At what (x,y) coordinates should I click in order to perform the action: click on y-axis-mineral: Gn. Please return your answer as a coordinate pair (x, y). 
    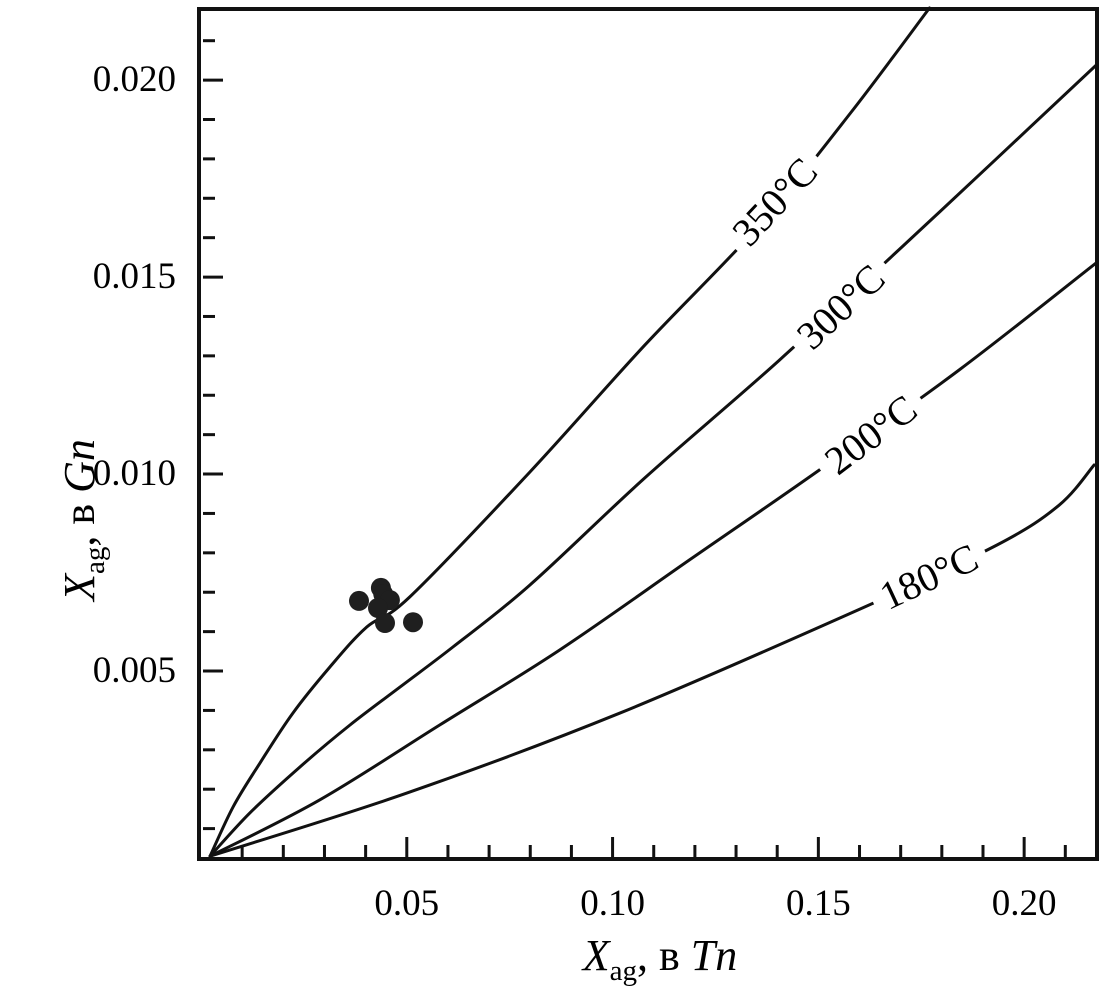
    Looking at the image, I should click on (79, 466).